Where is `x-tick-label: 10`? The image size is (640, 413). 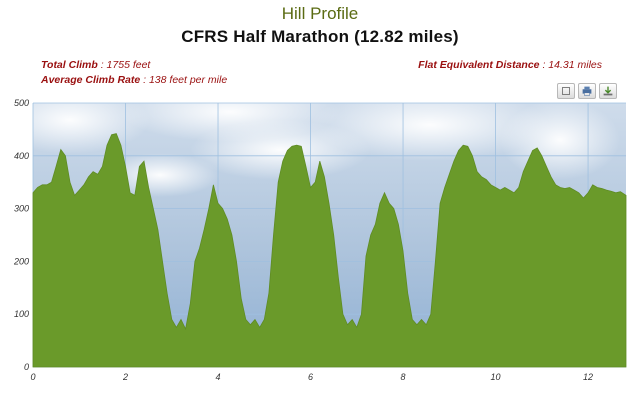 x-tick-label: 10 is located at coordinates (496, 377).